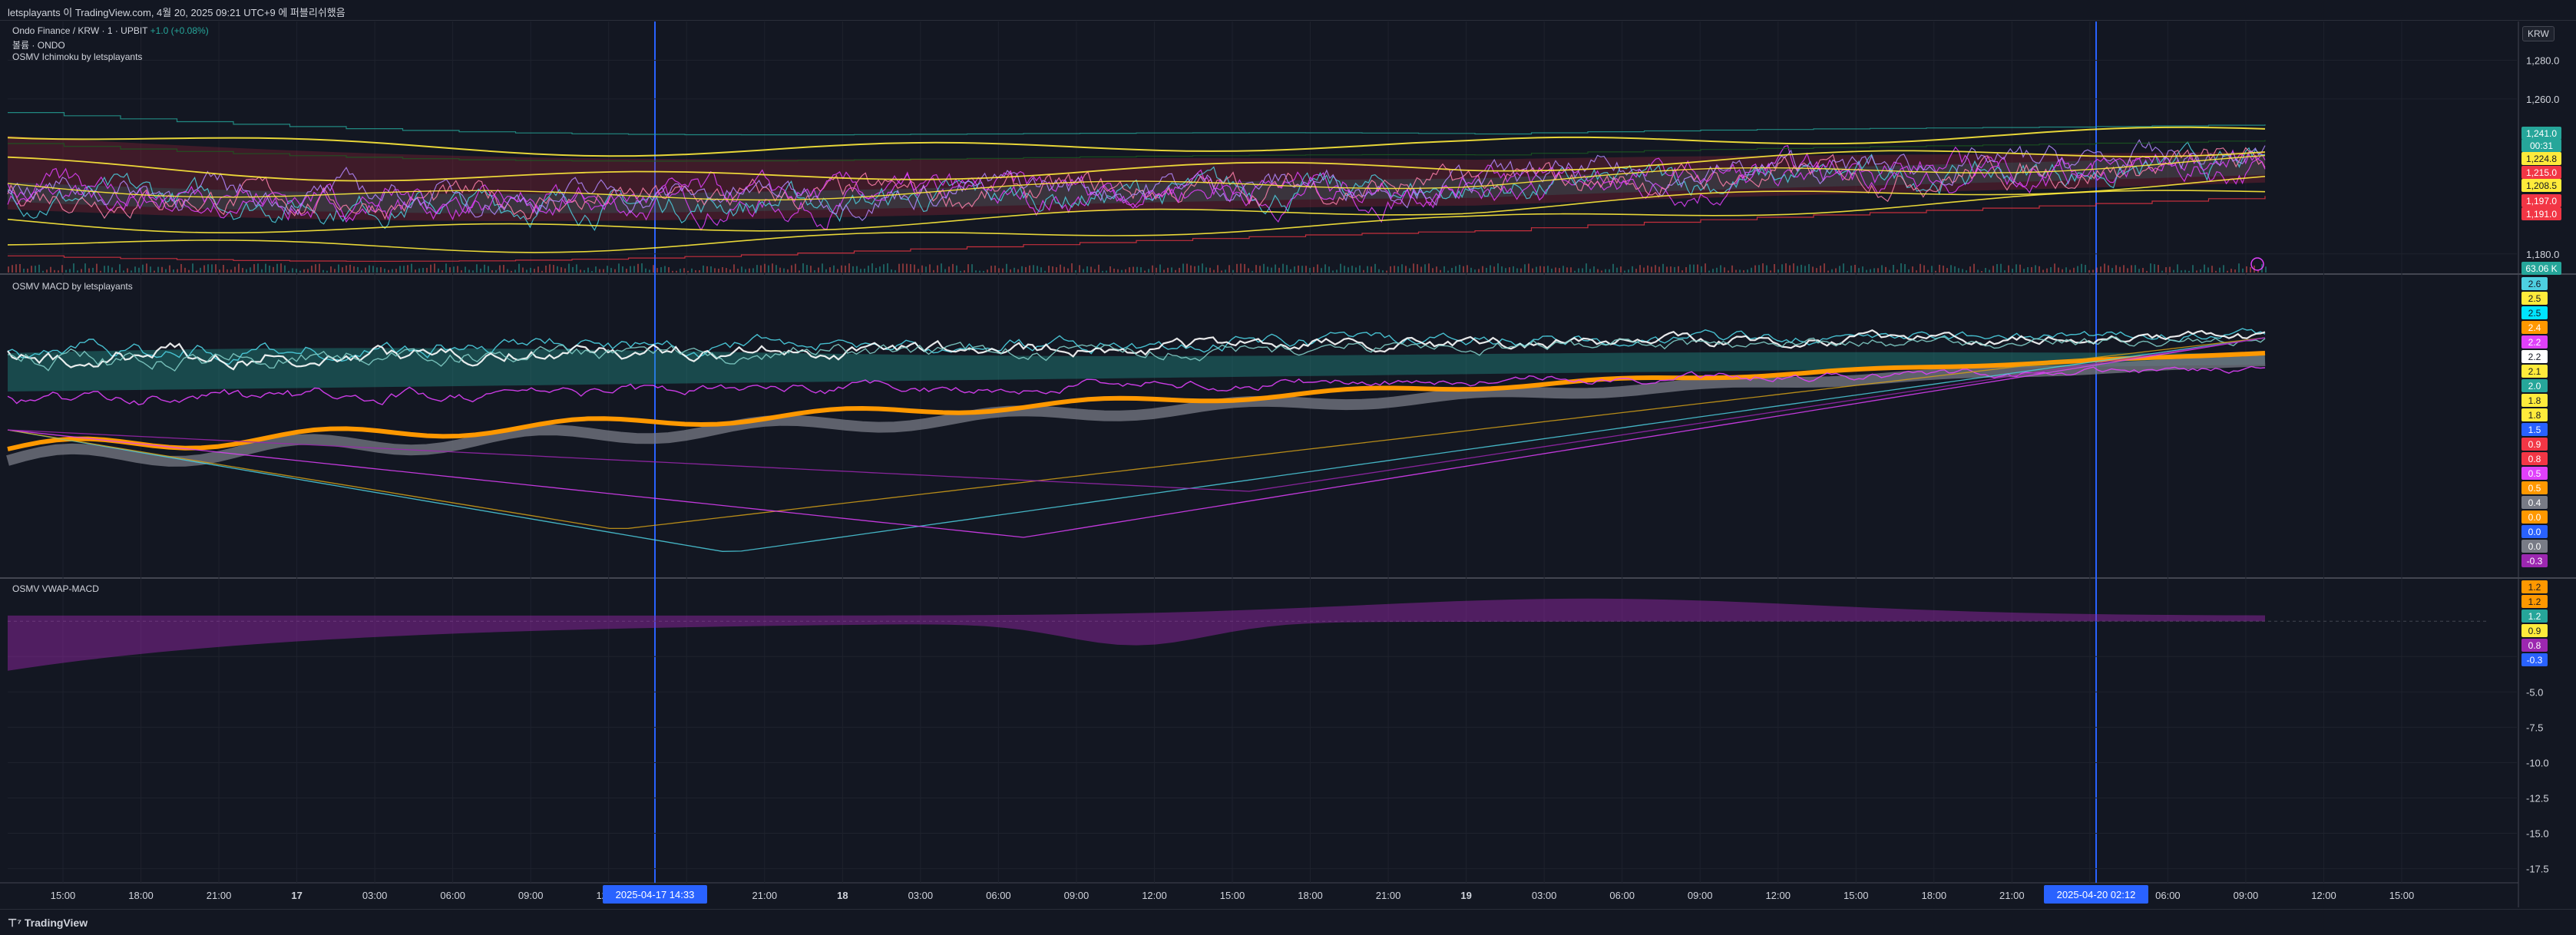 This screenshot has height=935, width=2576. What do you see at coordinates (72, 286) in the screenshot?
I see `macd-pane-title: OSMV MACD by letsplayants` at bounding box center [72, 286].